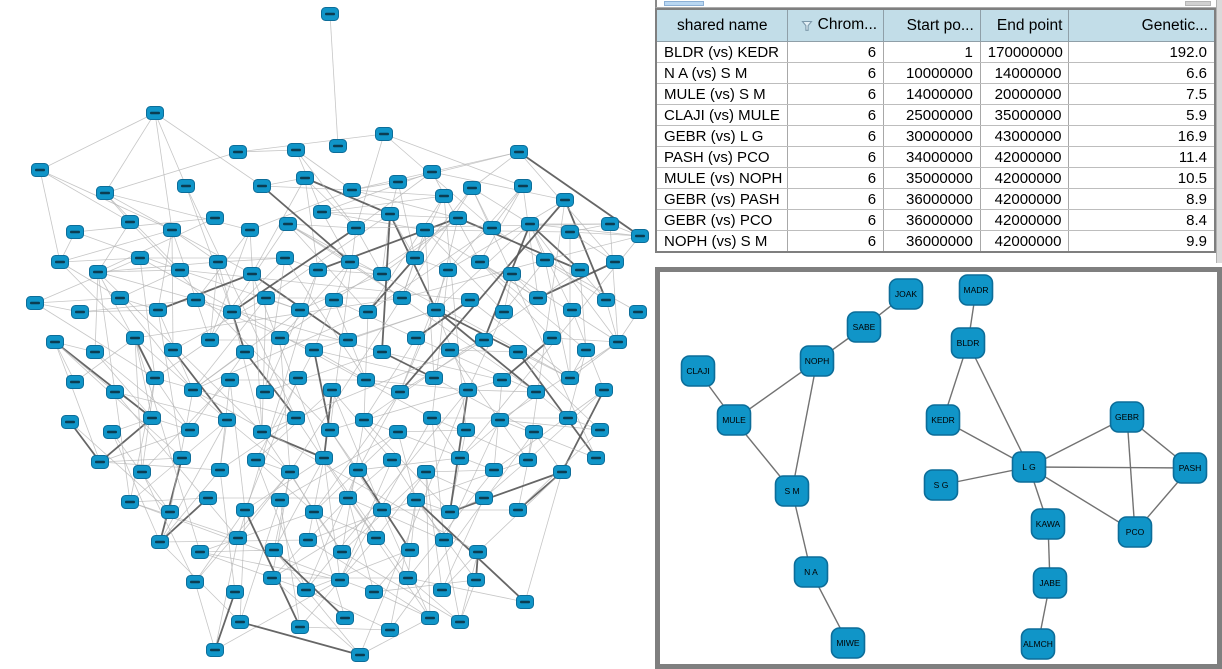 Image resolution: width=1222 pixels, height=669 pixels. I want to click on table-row: GEBR (vs) L G 6 30000000 43000000 16.9, so click(935, 136).